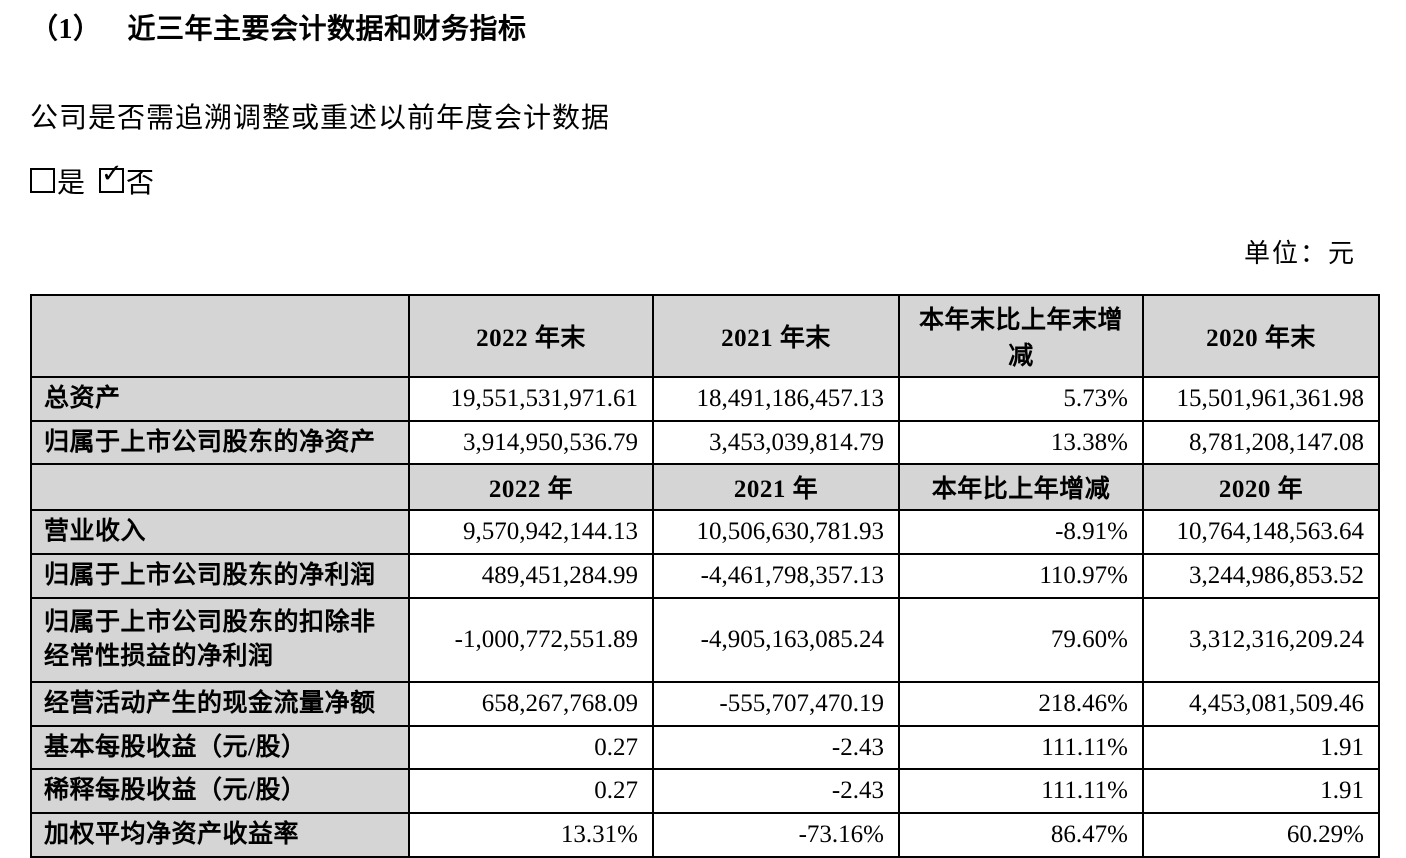 This screenshot has height=858, width=1406. What do you see at coordinates (220, 576) in the screenshot?
I see `row-label: 归属于上市公司股东的净利润` at bounding box center [220, 576].